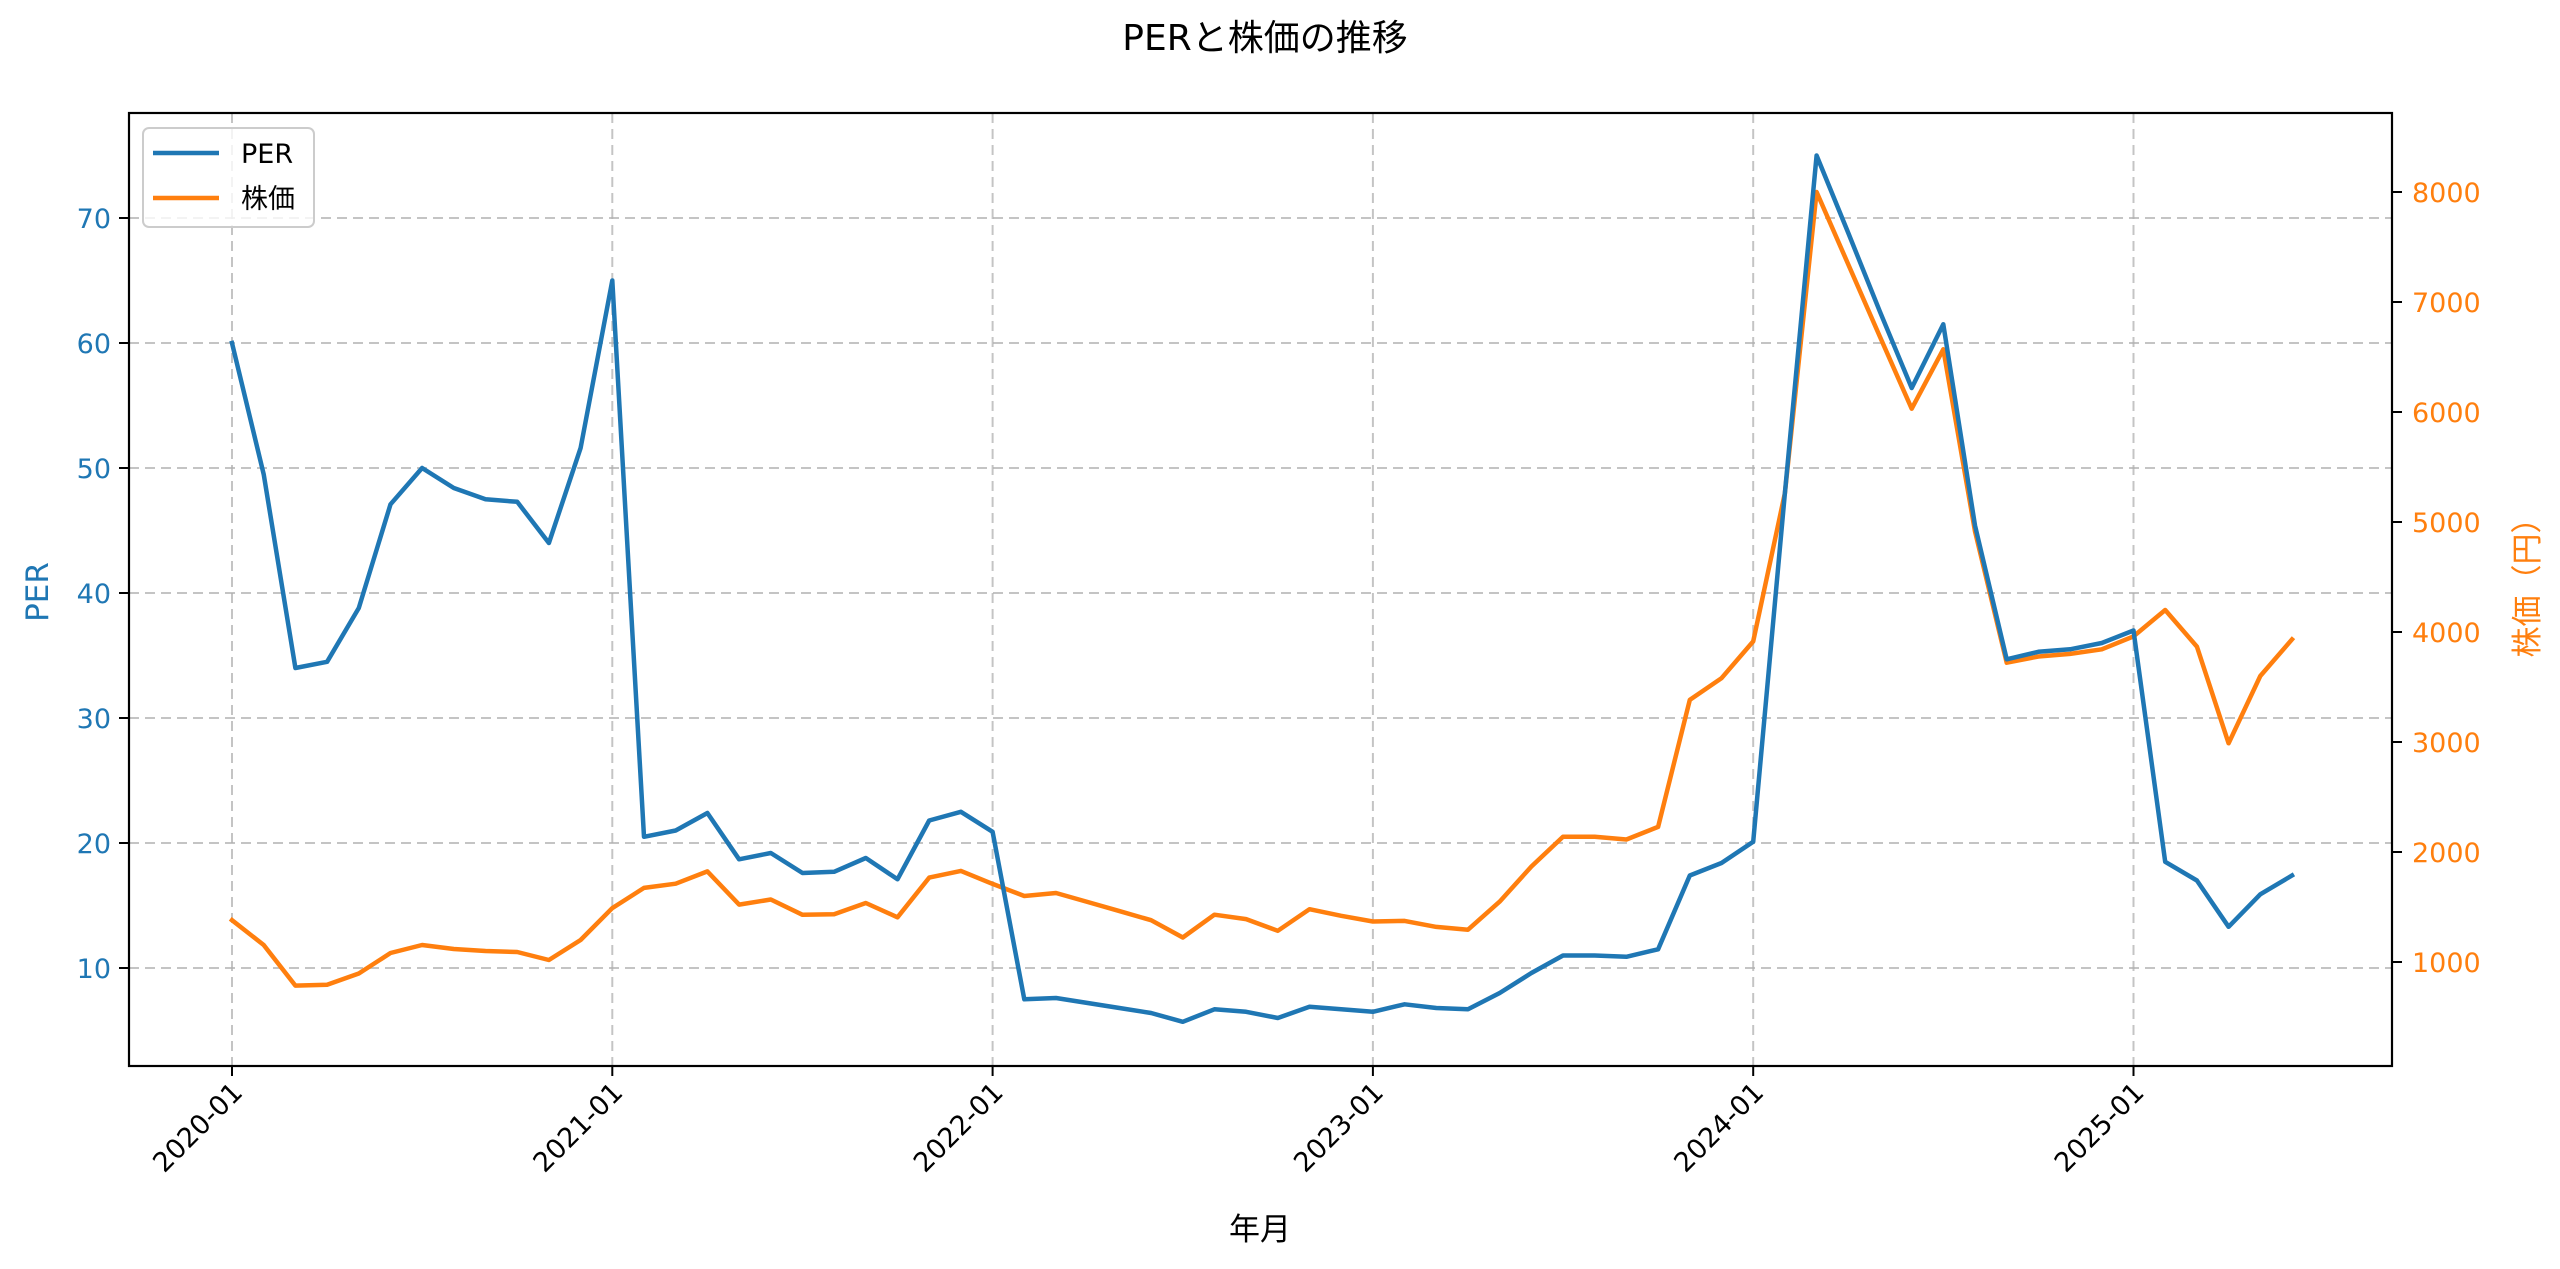 The image size is (2560, 1269). Describe the element at coordinates (1264, 38) in the screenshot. I see `chart-title: PERと株価の推移` at that location.